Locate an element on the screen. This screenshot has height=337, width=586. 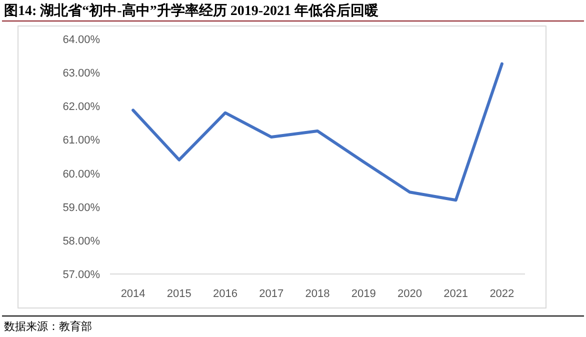
x-tick-label: 2014 is located at coordinates (133, 294).